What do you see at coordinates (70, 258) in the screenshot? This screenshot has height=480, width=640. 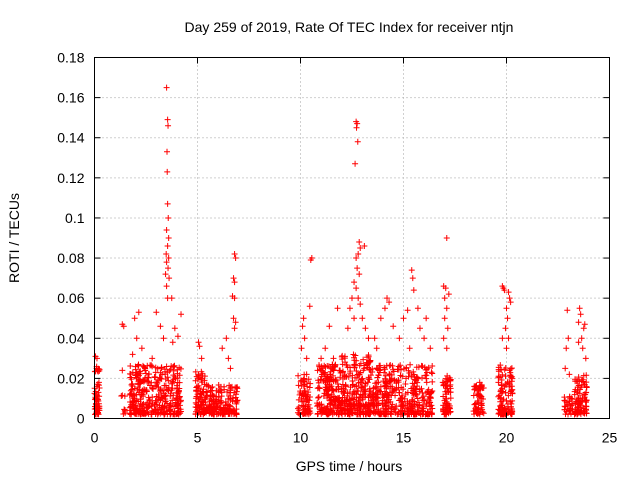 I see `y-tick-label: 0.08` at bounding box center [70, 258].